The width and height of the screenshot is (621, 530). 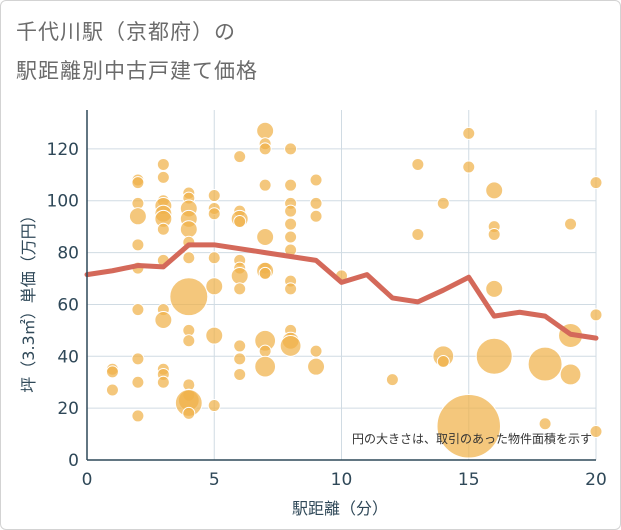 I want to click on size-note: 円の大きさは、取引のあった物件面積を示す, so click(x=472, y=438).